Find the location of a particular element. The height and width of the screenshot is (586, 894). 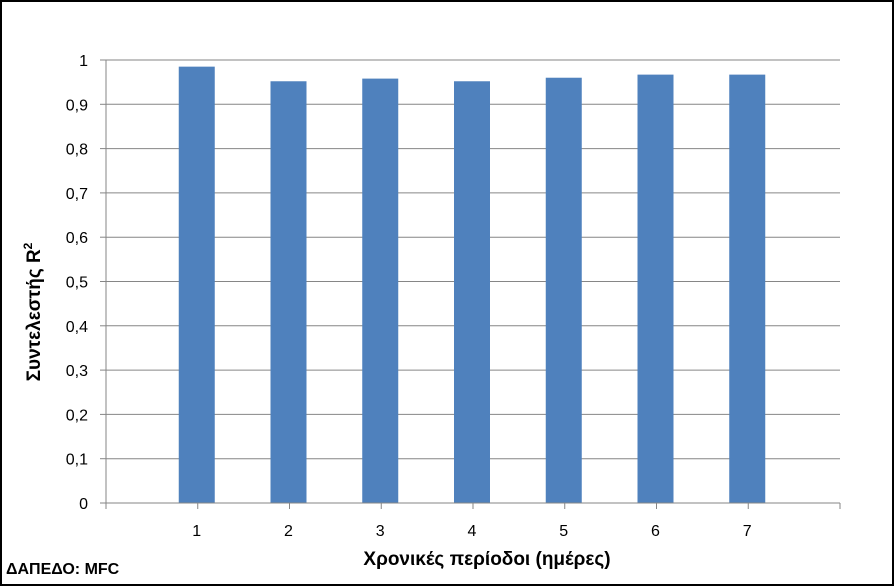

y-tick-label: 0 is located at coordinates (83, 504).